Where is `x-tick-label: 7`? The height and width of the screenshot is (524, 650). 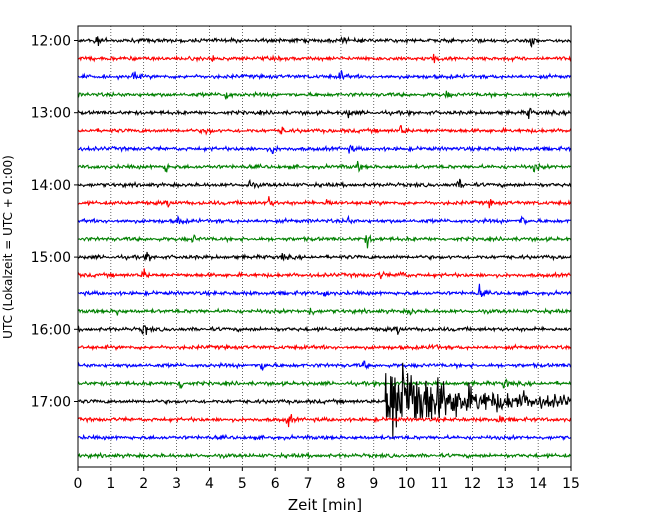 x-tick-label: 7 is located at coordinates (308, 484).